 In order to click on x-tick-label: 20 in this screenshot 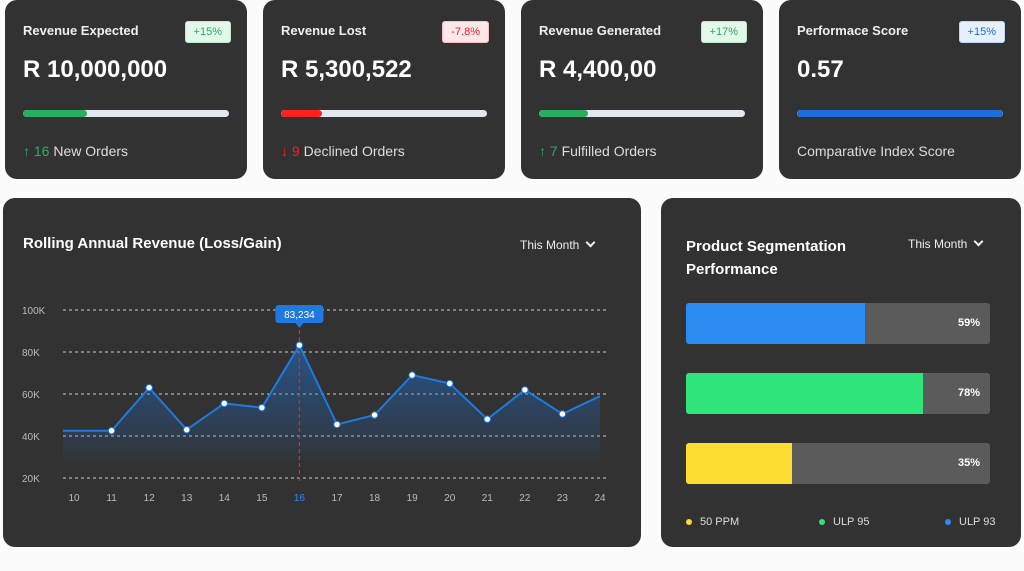, I will do `click(450, 498)`.